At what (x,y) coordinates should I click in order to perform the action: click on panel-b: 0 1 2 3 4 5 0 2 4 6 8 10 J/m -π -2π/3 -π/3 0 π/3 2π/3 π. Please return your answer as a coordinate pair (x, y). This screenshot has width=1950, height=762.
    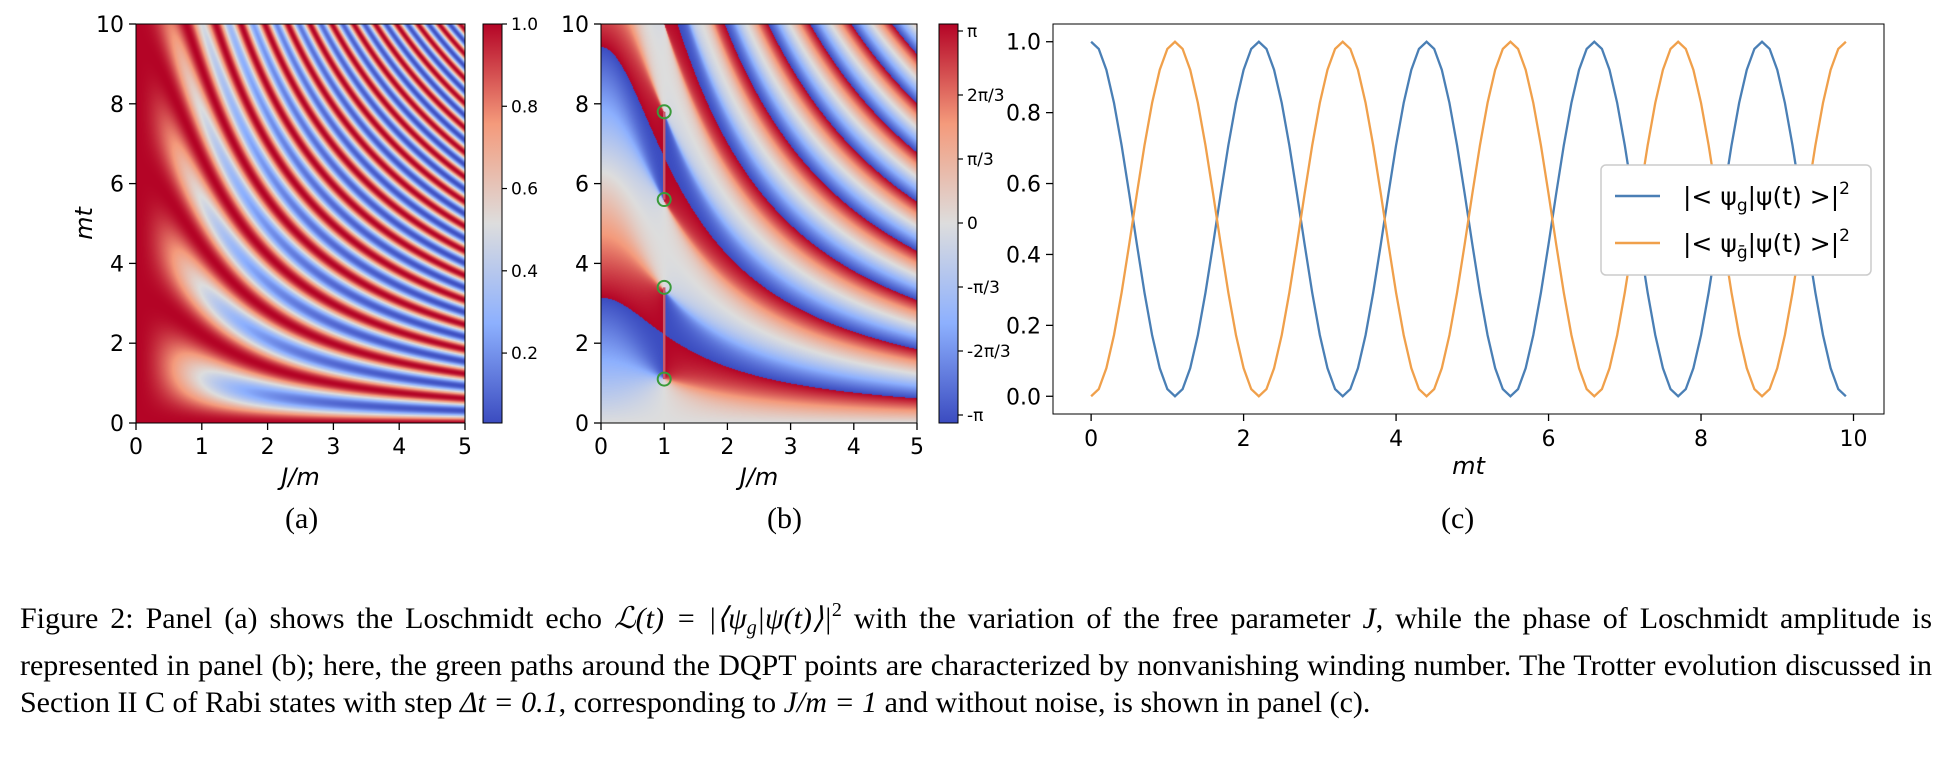
    Looking at the image, I should click on (786, 252).